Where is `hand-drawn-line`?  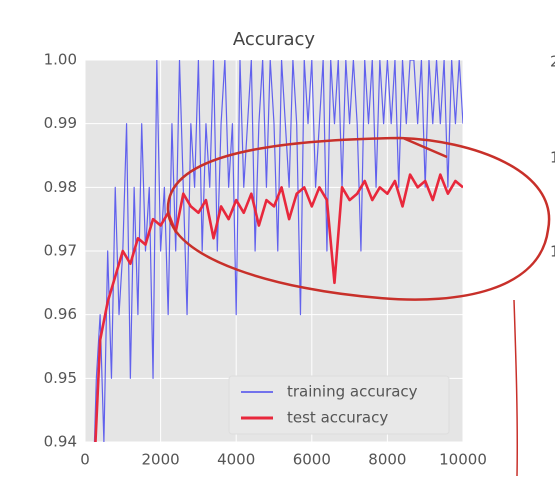 hand-drawn-line is located at coordinates (516, 388).